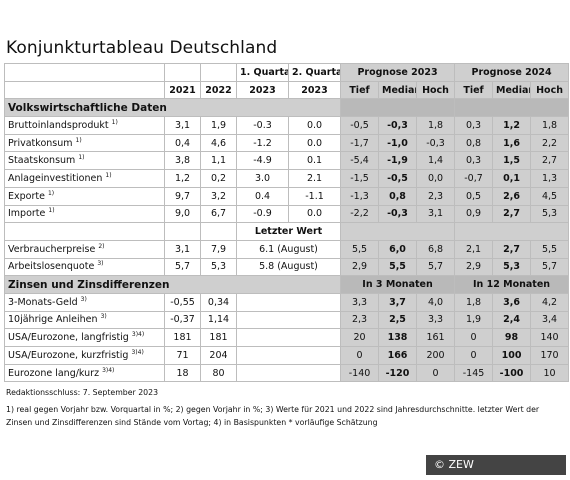  What do you see at coordinates (137, 352) in the screenshot?
I see `footnote-marker: 3)4)` at bounding box center [137, 352].